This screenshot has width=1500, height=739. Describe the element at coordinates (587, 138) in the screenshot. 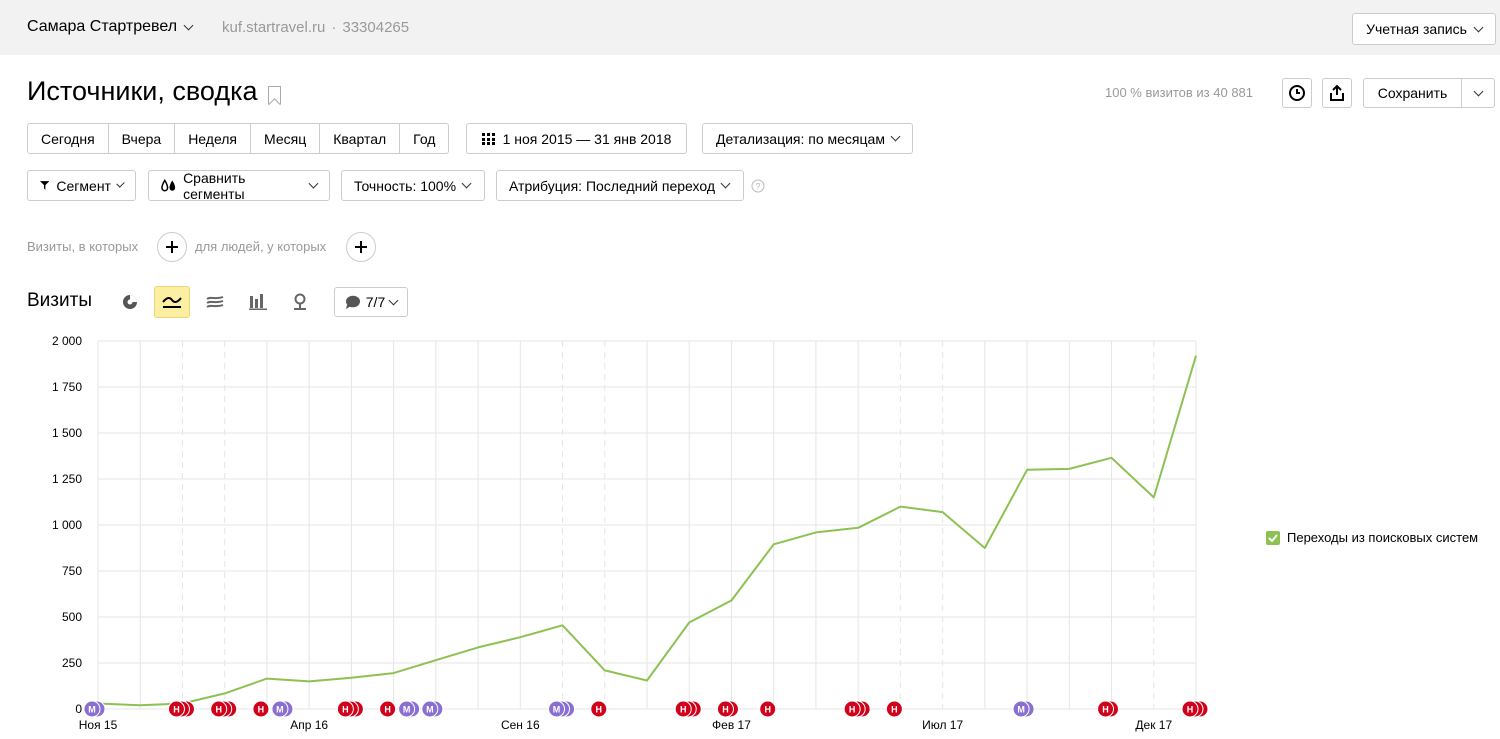

I see `date-range-label: 1 ноя 2015 — 31 янв 2018` at that location.